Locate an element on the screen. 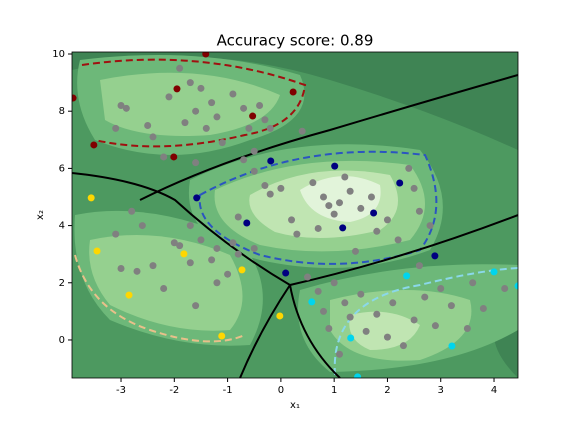 This screenshot has height=432, width=576. y-tick-label: 4 is located at coordinates (62, 226).